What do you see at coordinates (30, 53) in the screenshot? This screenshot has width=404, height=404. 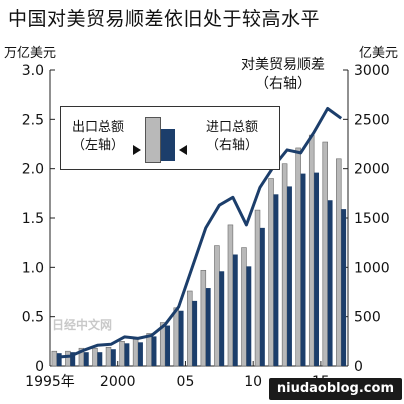 I see `left-axis-unit: 万亿美元` at bounding box center [30, 53].